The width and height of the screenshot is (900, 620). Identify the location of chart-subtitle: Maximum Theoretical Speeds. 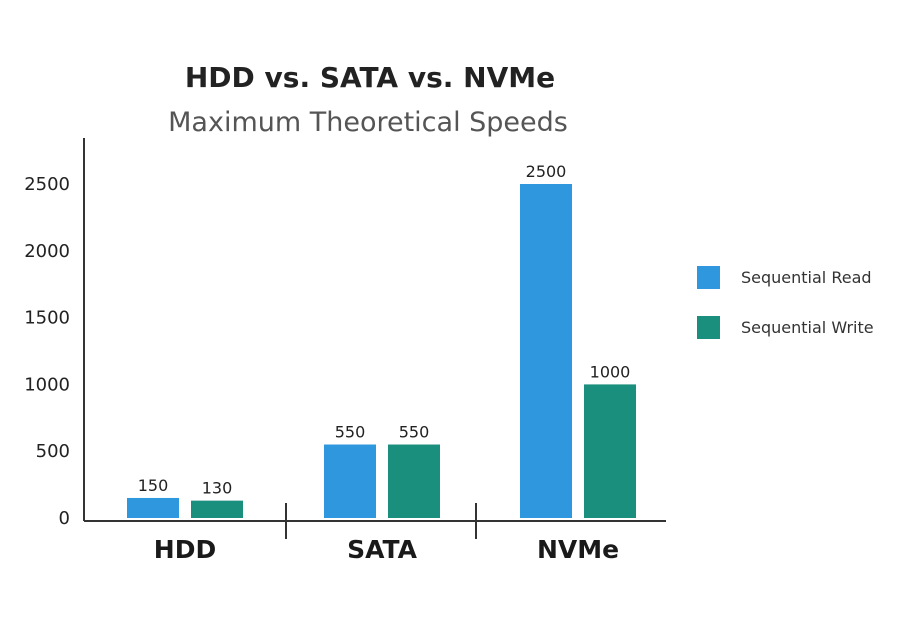
(368, 122).